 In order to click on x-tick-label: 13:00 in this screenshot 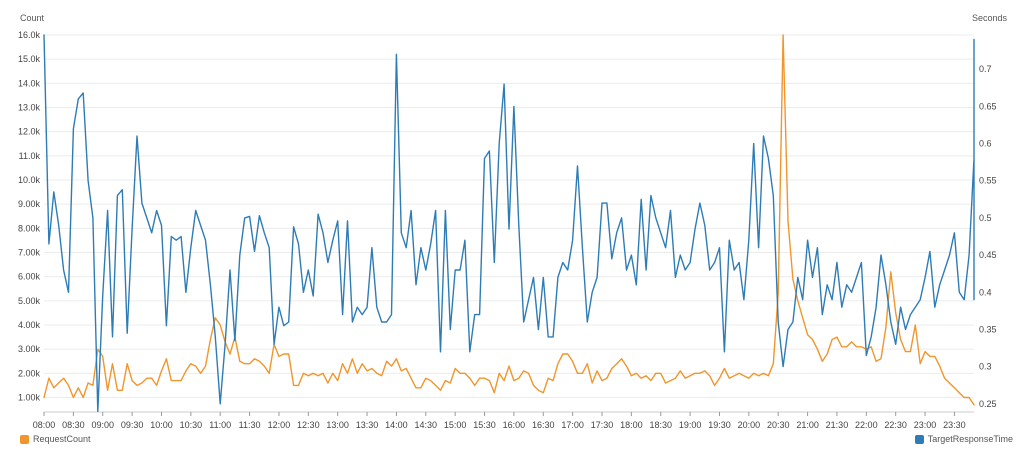, I will do `click(337, 425)`.